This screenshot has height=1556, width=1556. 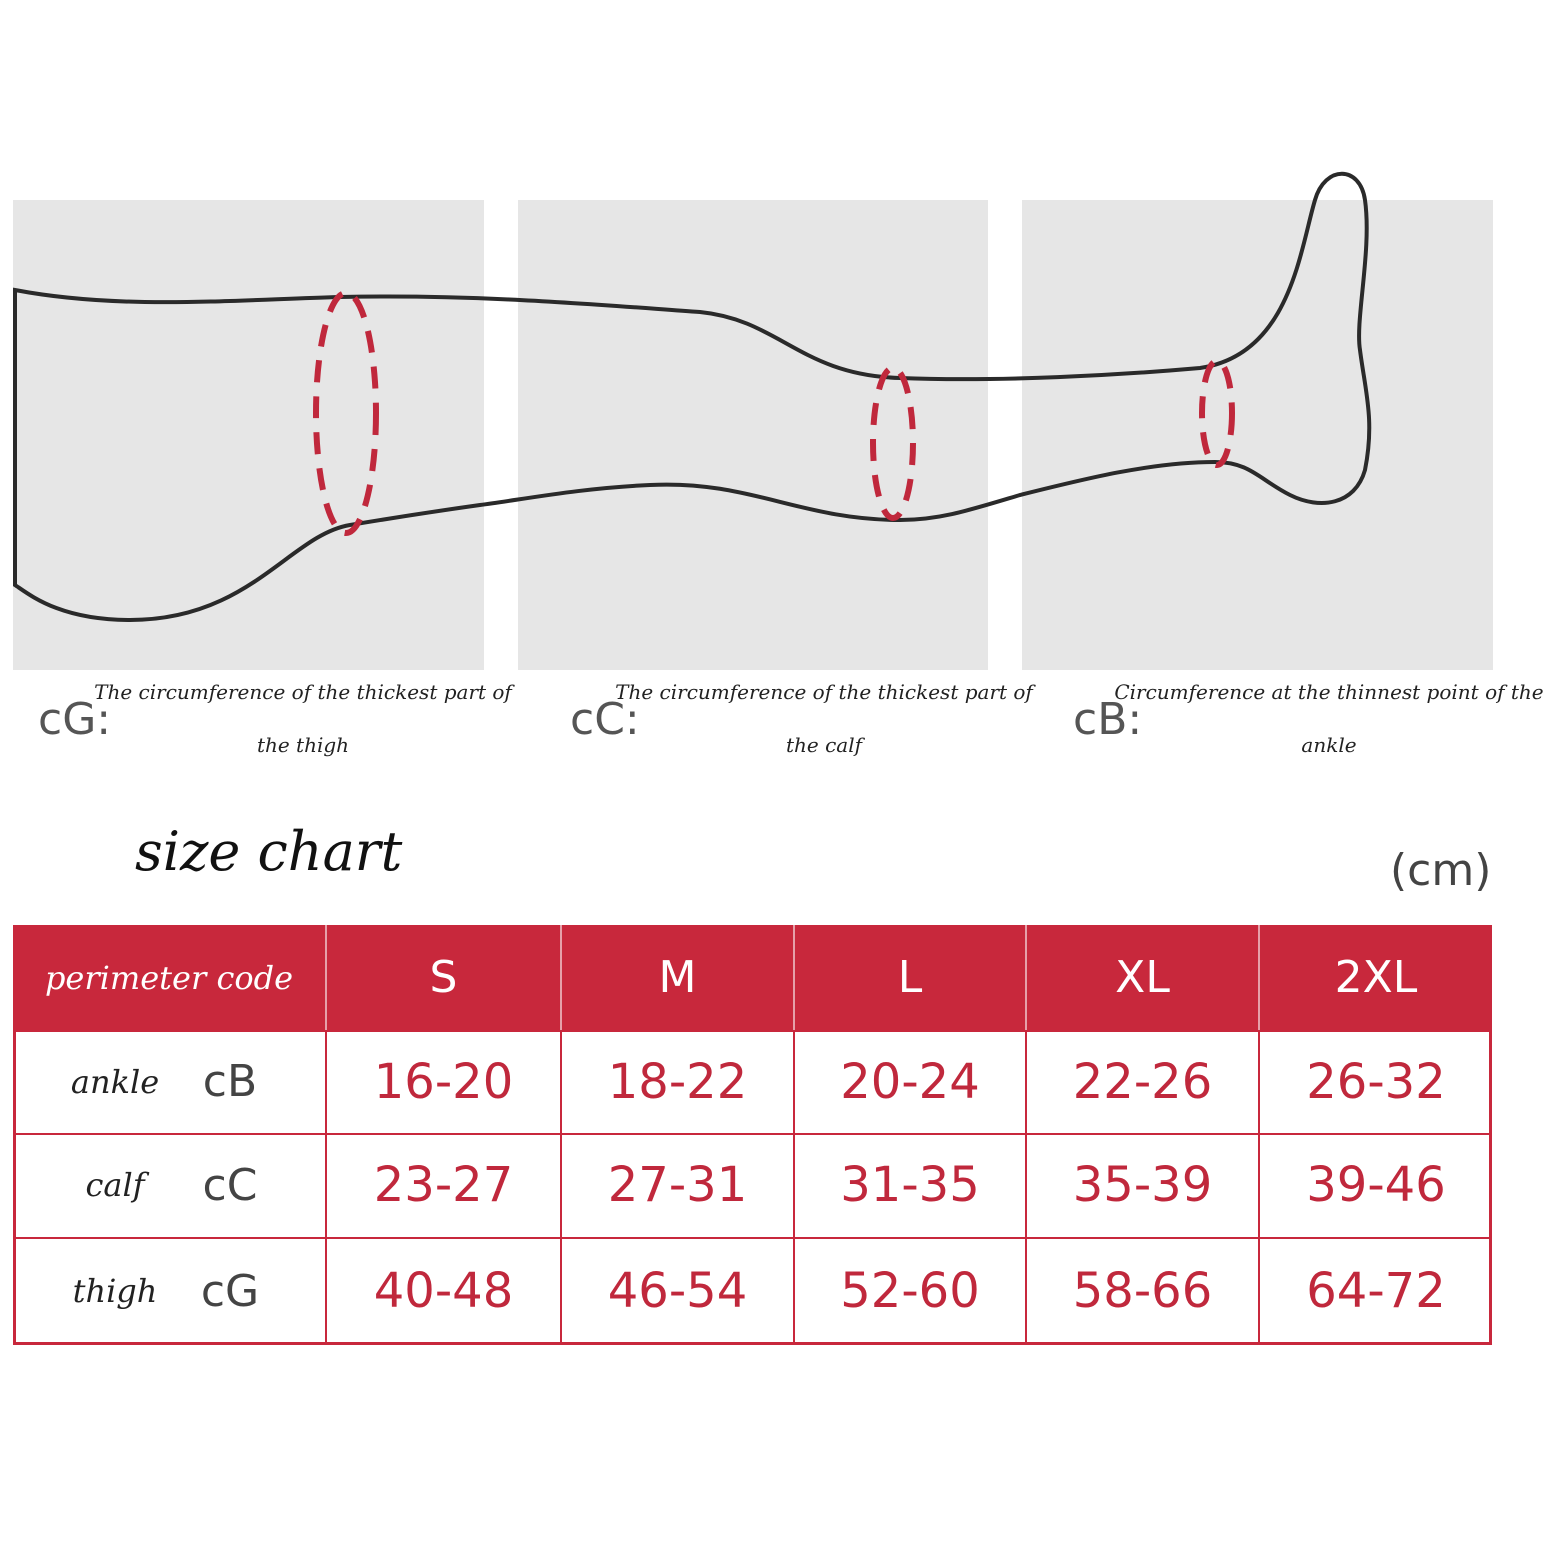 I want to click on header-cell: XL, so click(x=1141, y=977).